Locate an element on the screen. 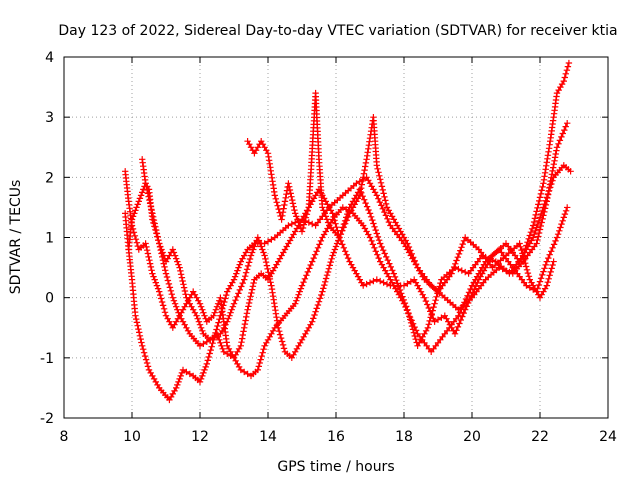 The image size is (640, 480). x-tick-label: 8 is located at coordinates (64, 437).